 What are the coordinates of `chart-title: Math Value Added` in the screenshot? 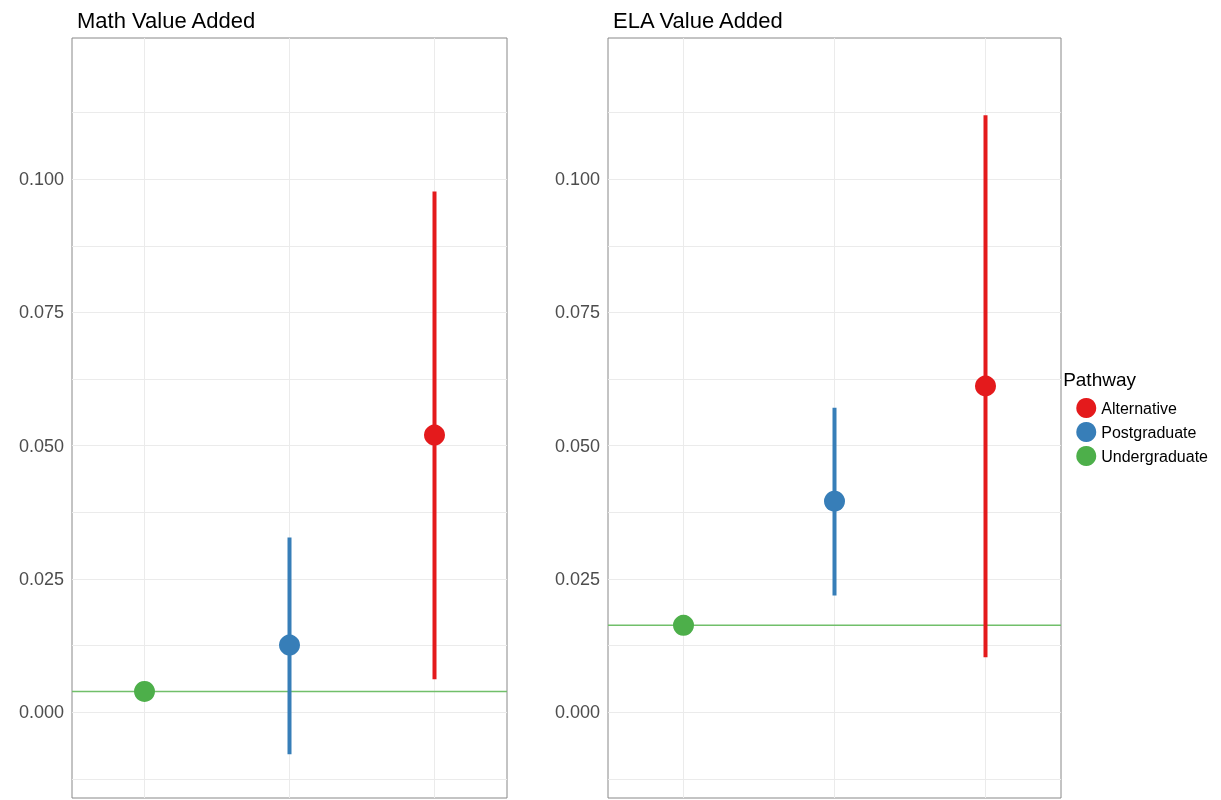 It's located at (166, 20).